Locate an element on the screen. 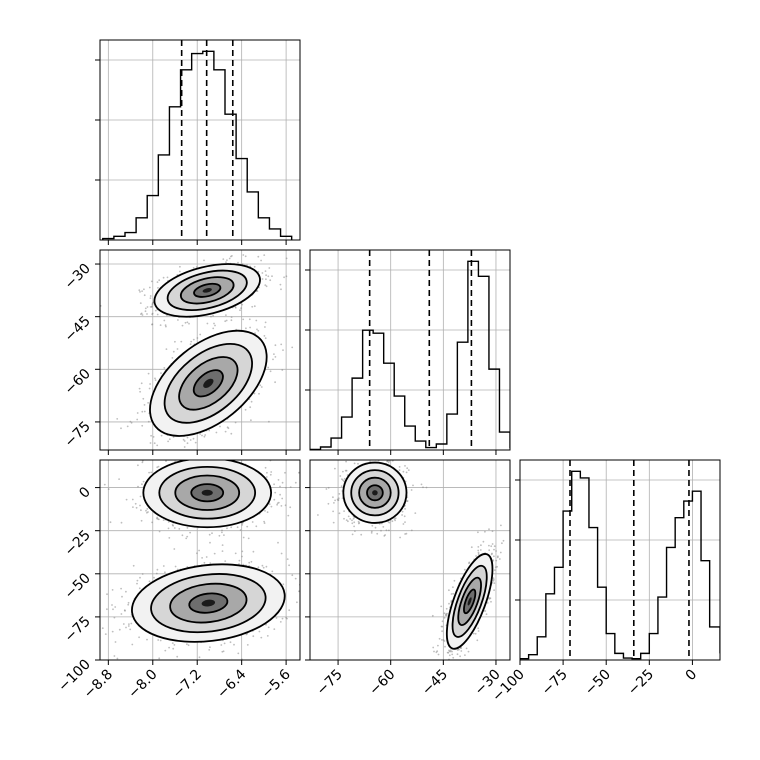  y-tick-label: −75 is located at coordinates (78, 434).